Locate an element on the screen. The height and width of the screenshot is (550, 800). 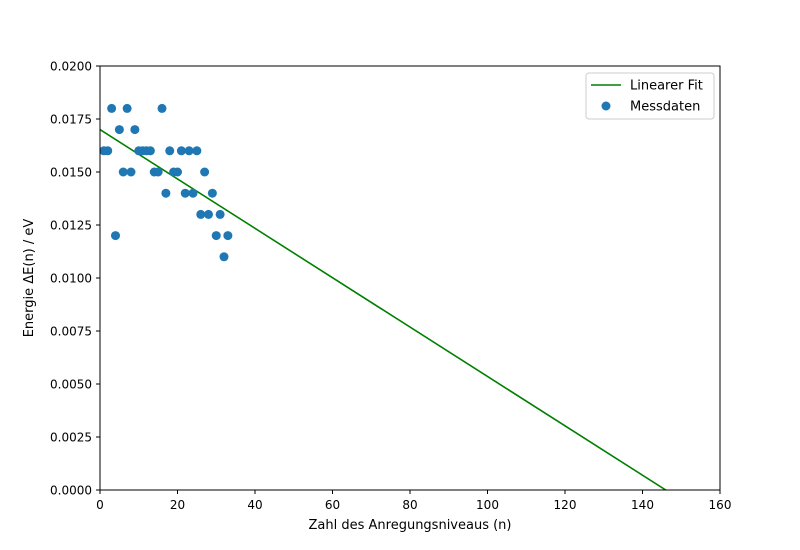
x-tick-label: 120 is located at coordinates (565, 505).